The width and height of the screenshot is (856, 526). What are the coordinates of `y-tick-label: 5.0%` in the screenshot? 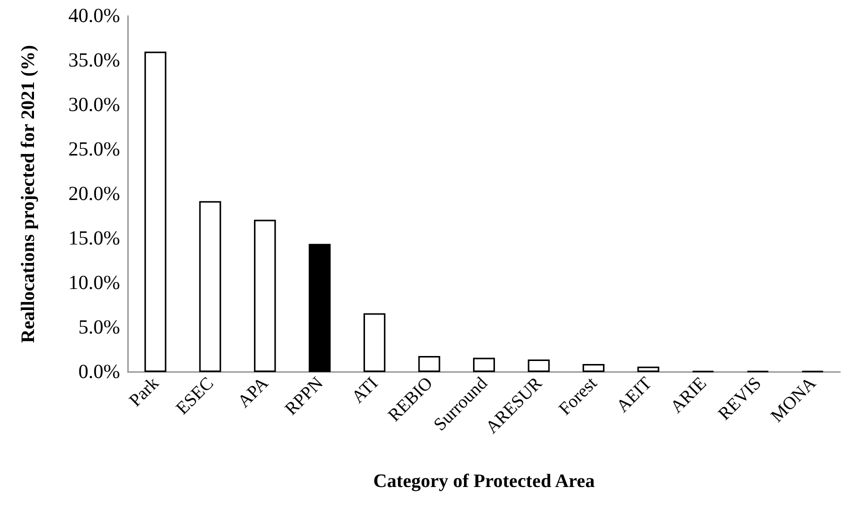 It's located at (99, 327).